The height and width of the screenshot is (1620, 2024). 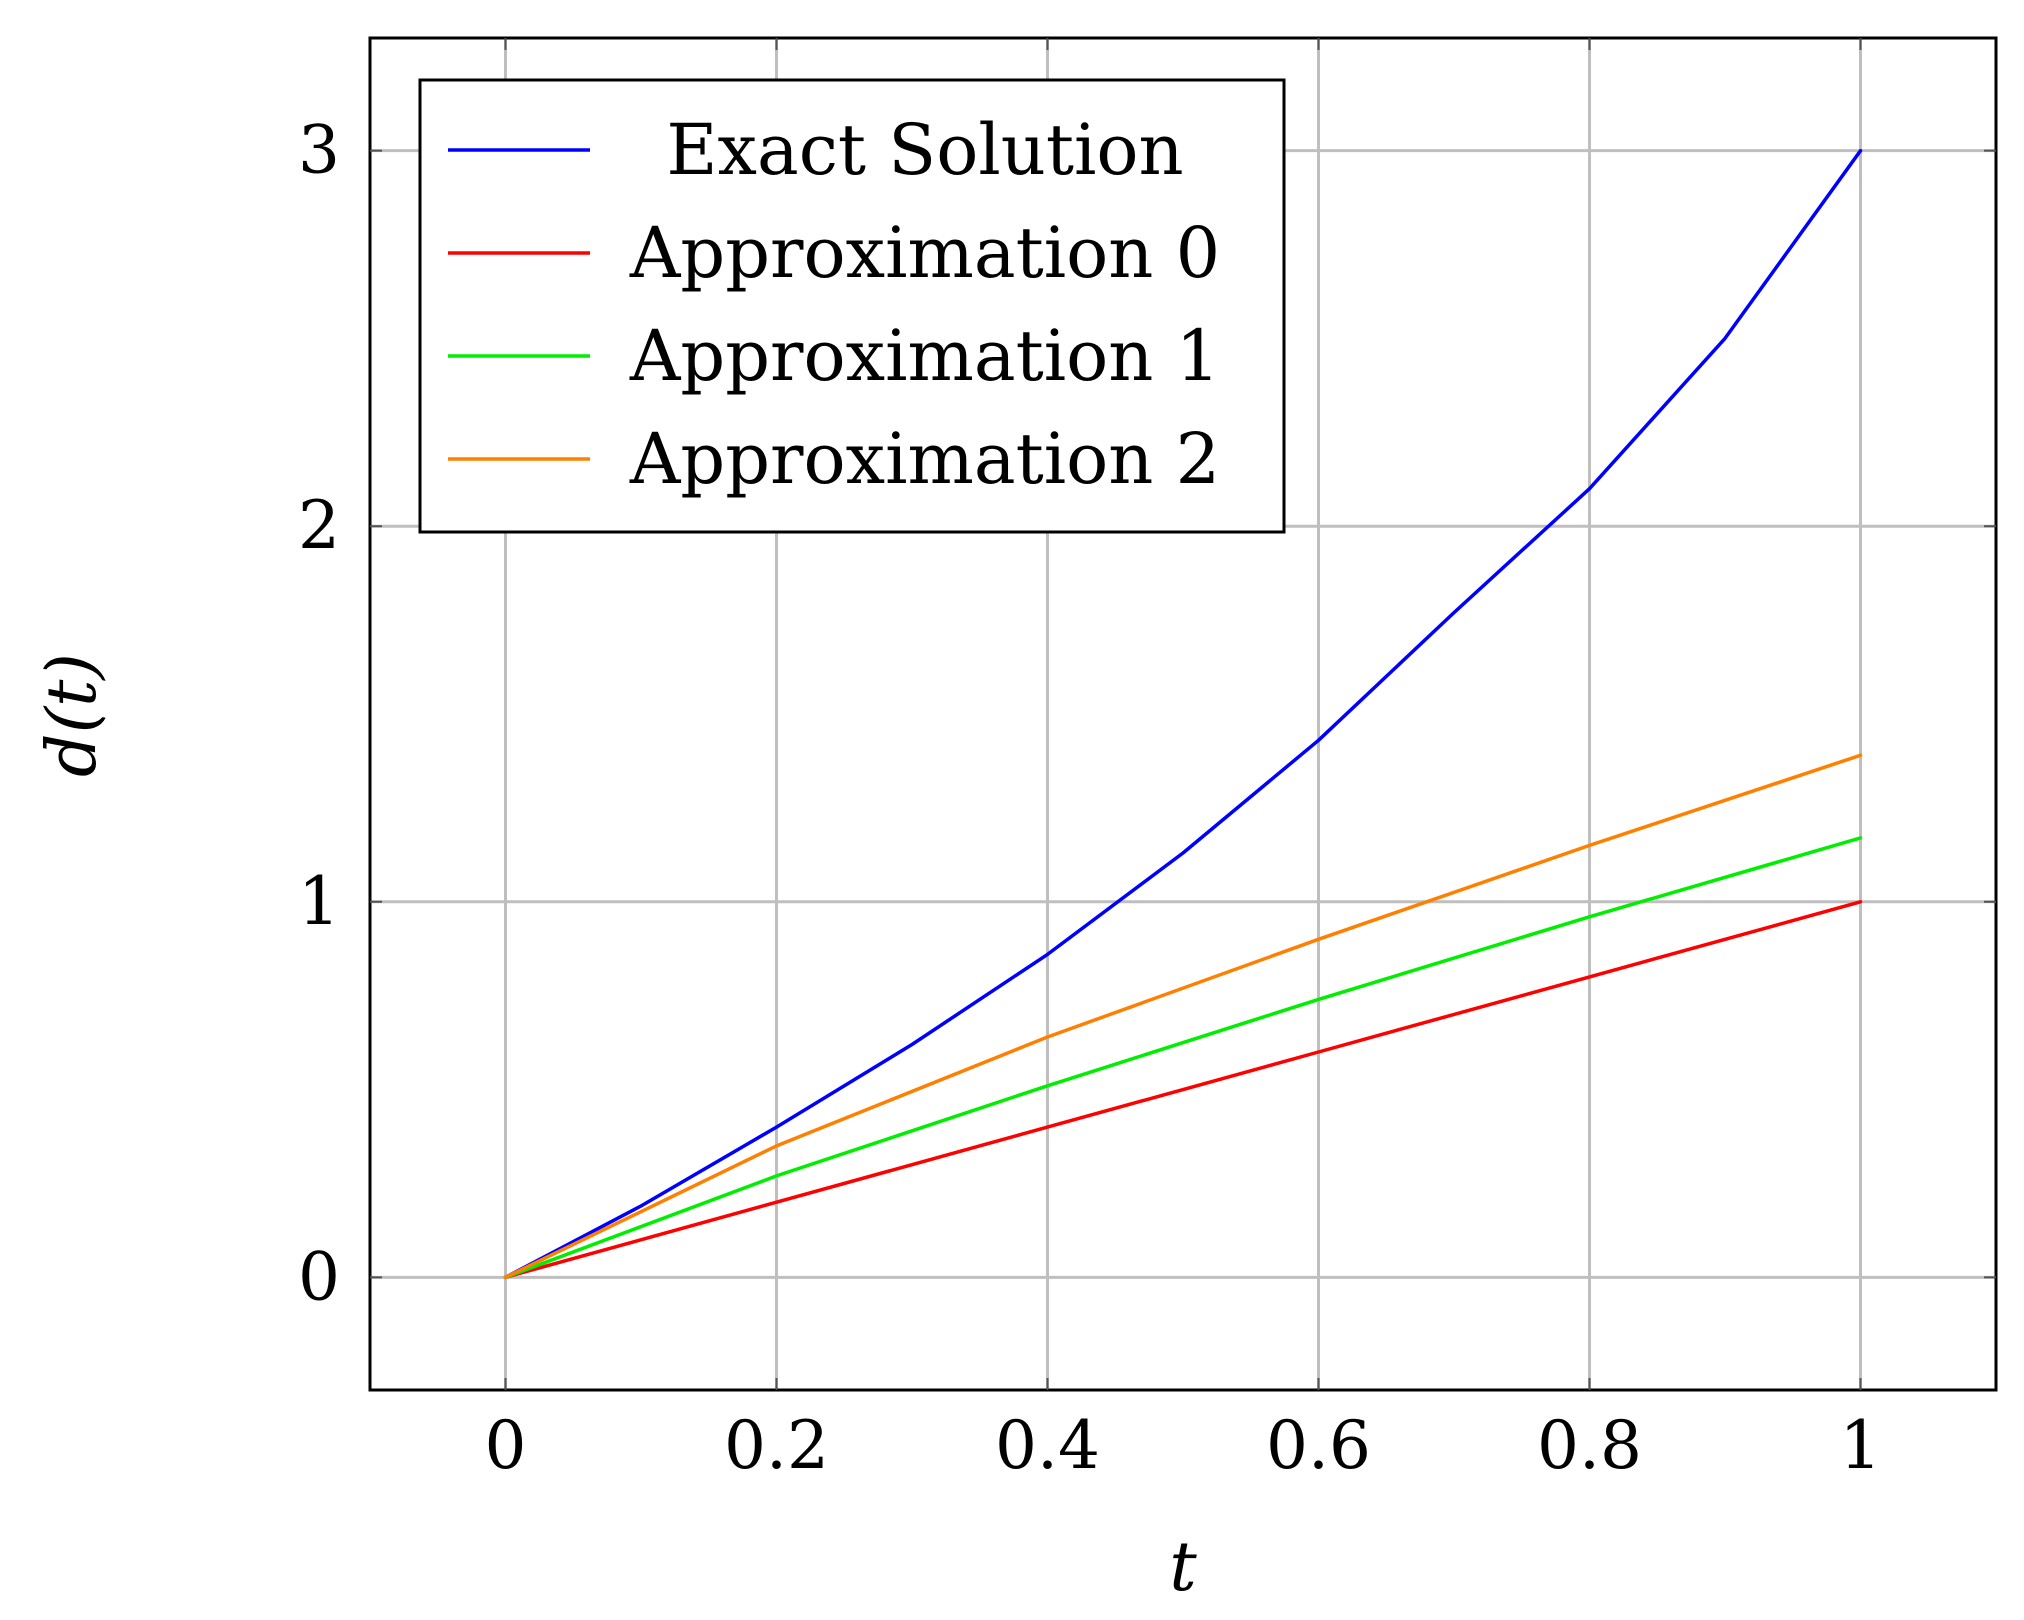 I want to click on legend-box, so click(x=852, y=306).